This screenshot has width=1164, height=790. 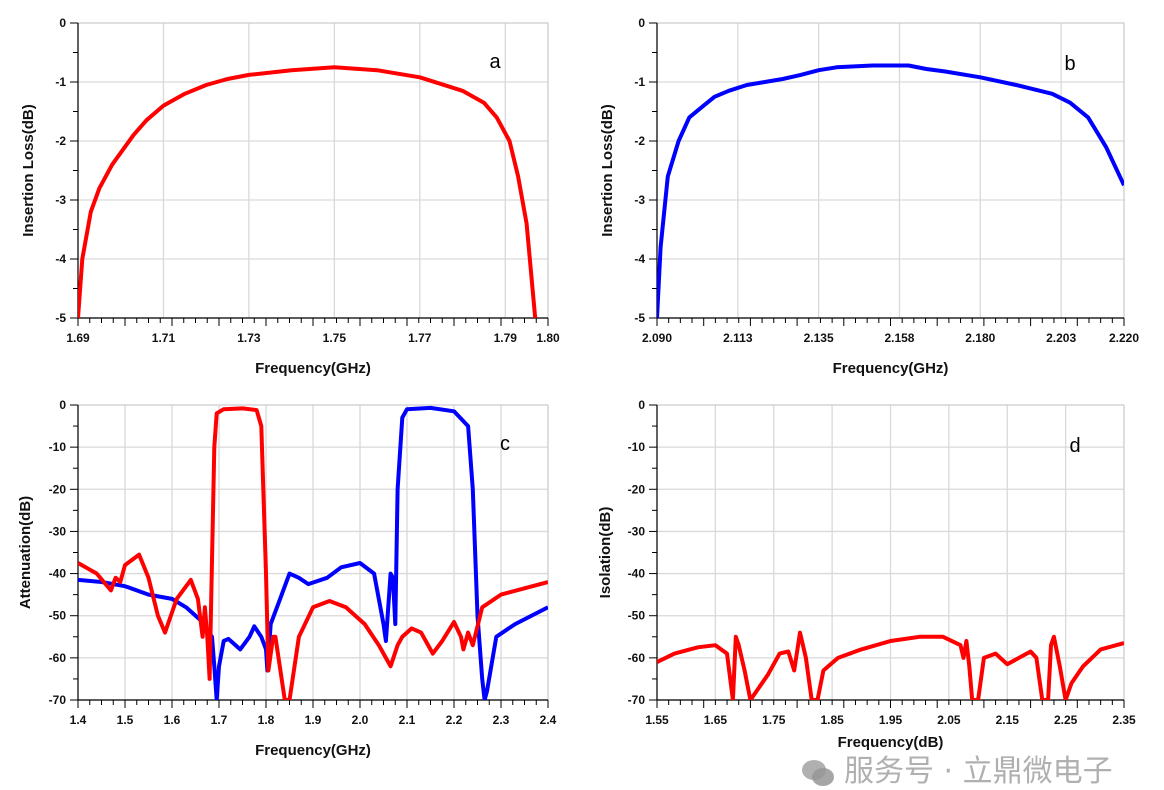 I want to click on x-tick-label: 1.7, so click(x=219, y=720).